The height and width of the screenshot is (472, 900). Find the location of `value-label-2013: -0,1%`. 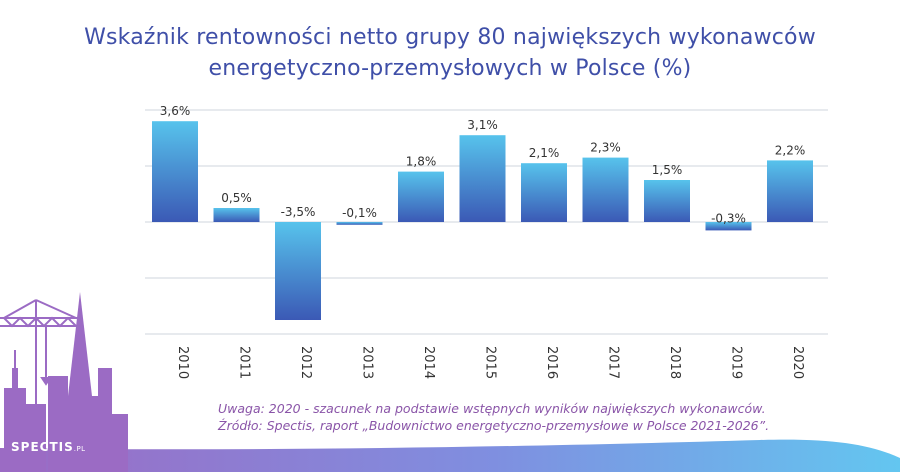

value-label-2013: -0,1% is located at coordinates (359, 213).